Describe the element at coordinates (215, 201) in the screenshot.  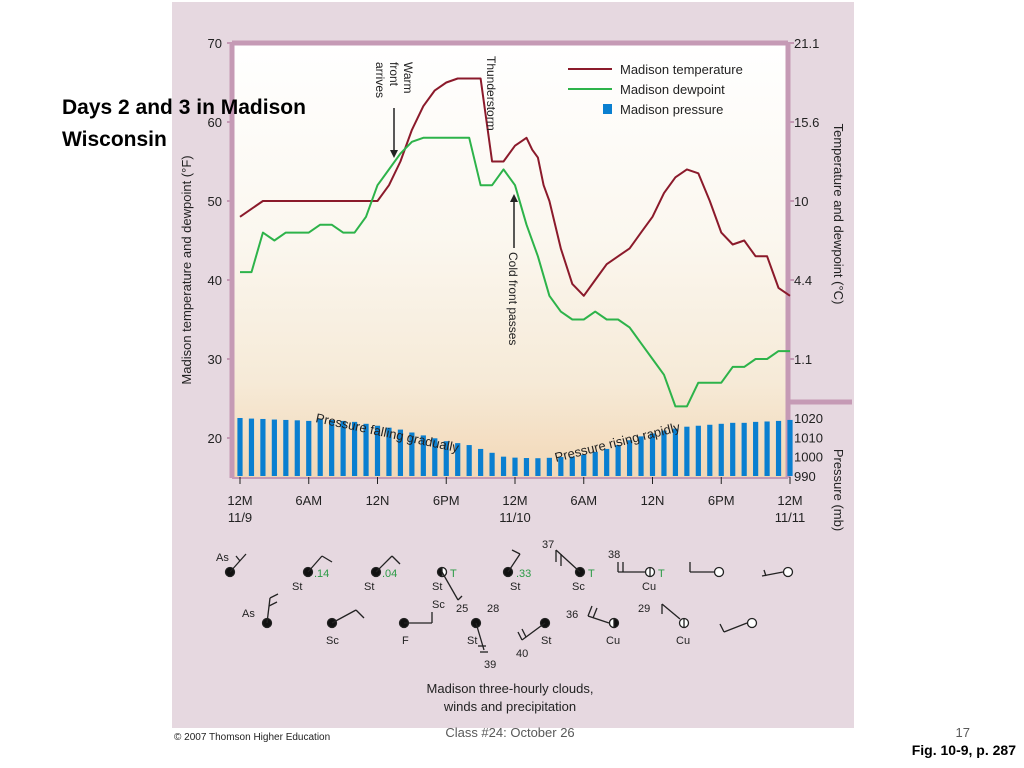
I see `y-tick-label-left: 50` at that location.